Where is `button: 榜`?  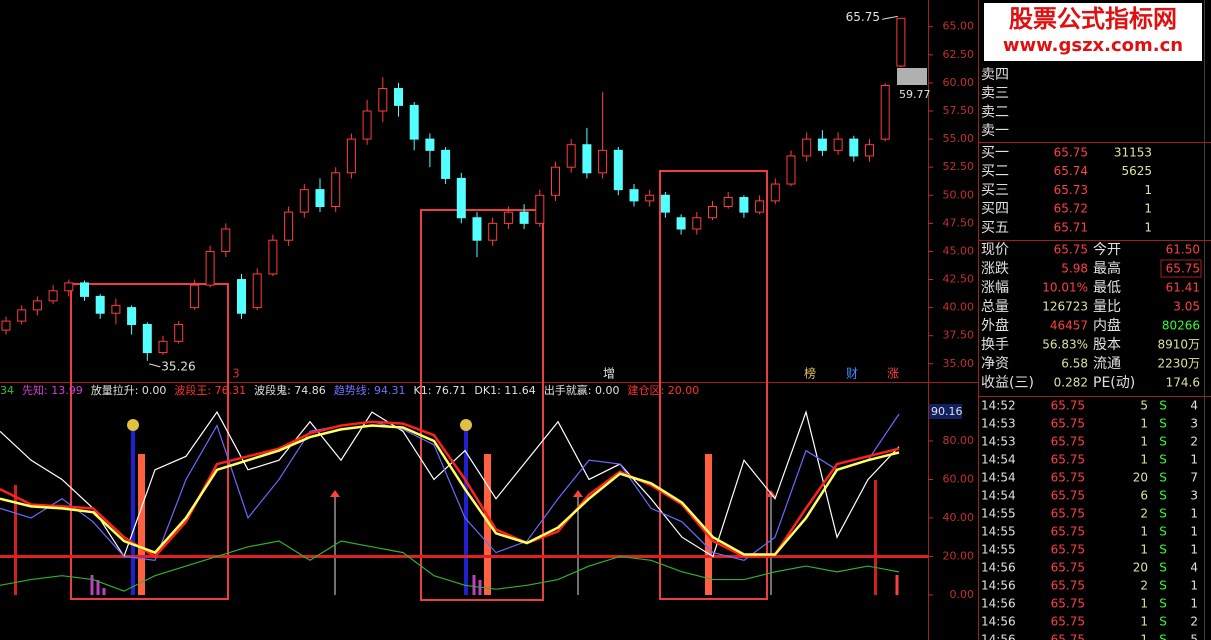 button: 榜 is located at coordinates (810, 373).